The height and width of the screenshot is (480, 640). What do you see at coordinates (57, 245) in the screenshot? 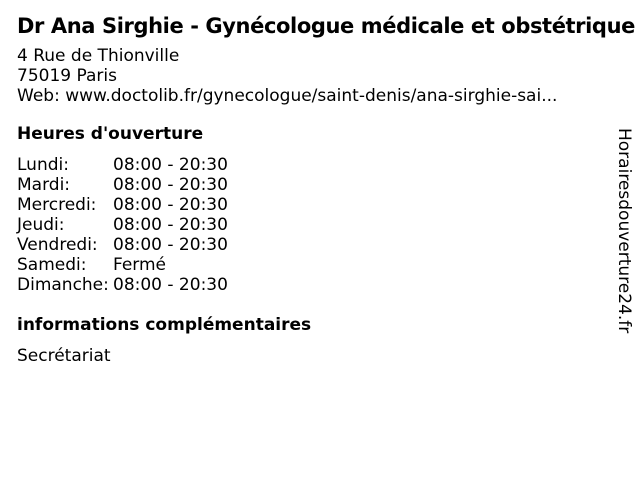
I see `day-label: Vendredi:` at bounding box center [57, 245].